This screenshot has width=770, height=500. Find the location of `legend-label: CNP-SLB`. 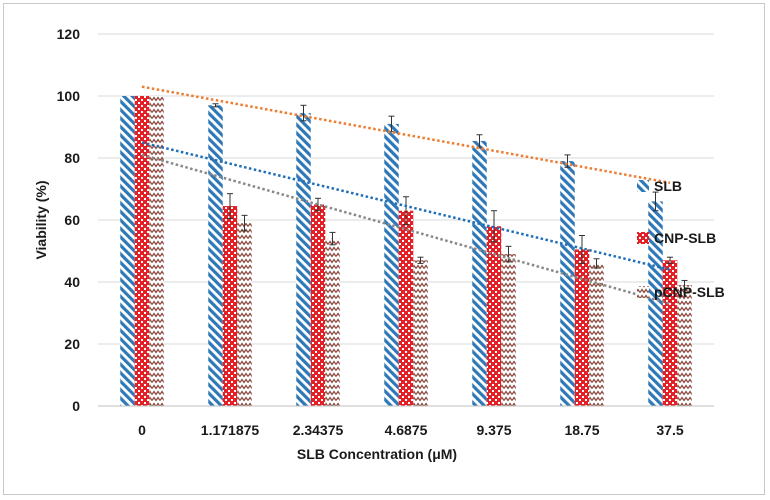

legend-label: CNP-SLB is located at coordinates (685, 238).